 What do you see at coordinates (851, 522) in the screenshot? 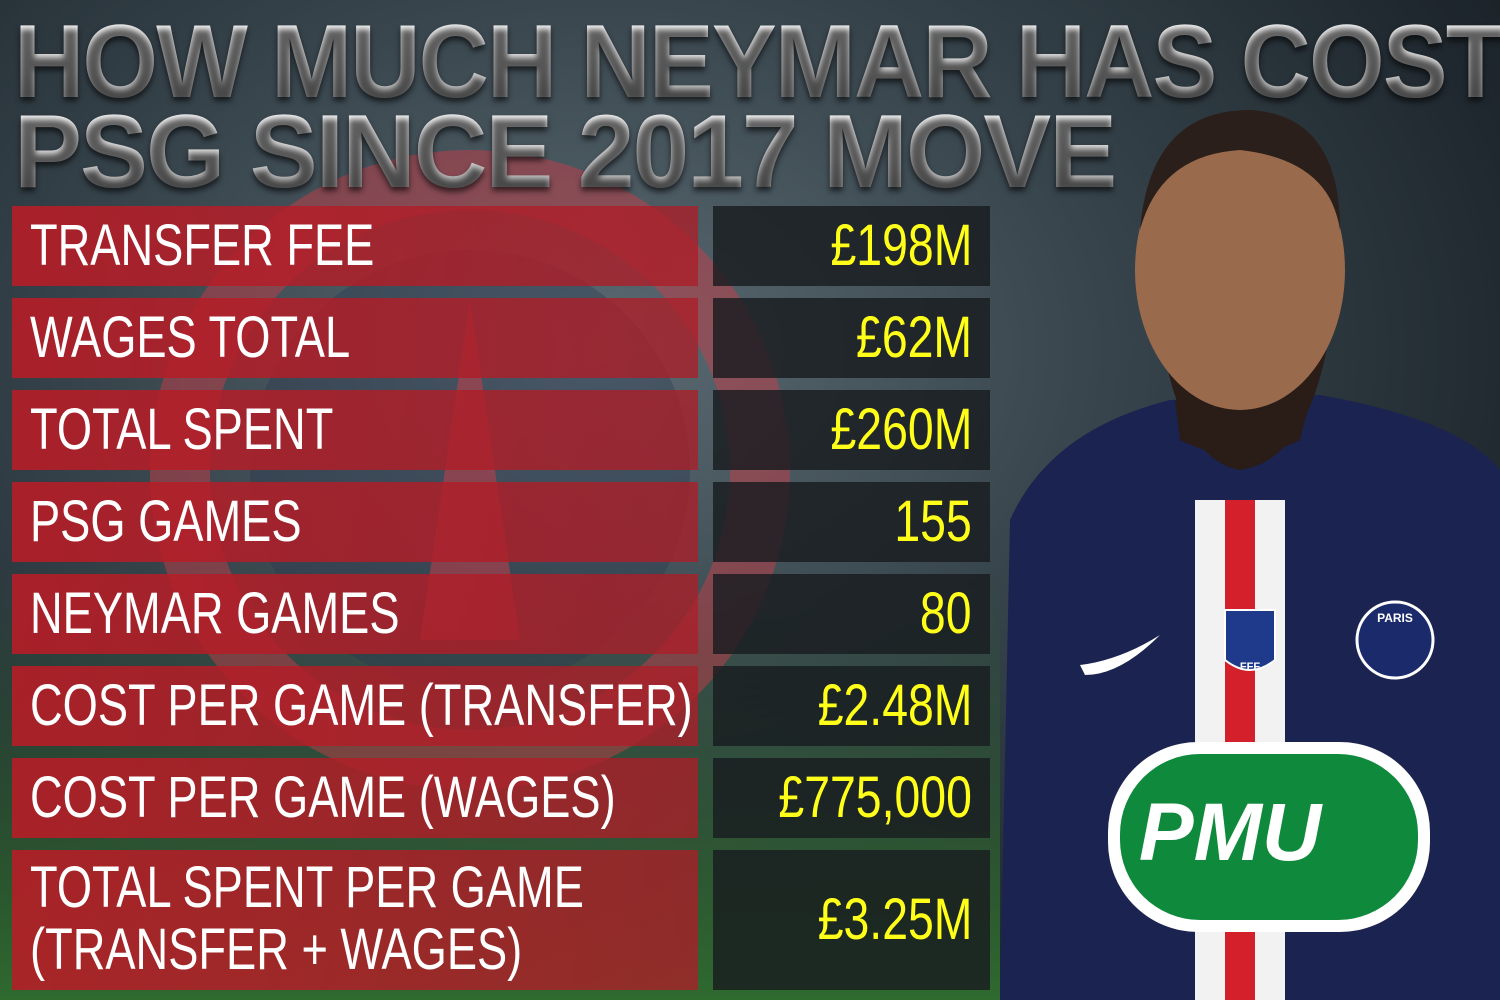
I see `value-cell: 155` at bounding box center [851, 522].